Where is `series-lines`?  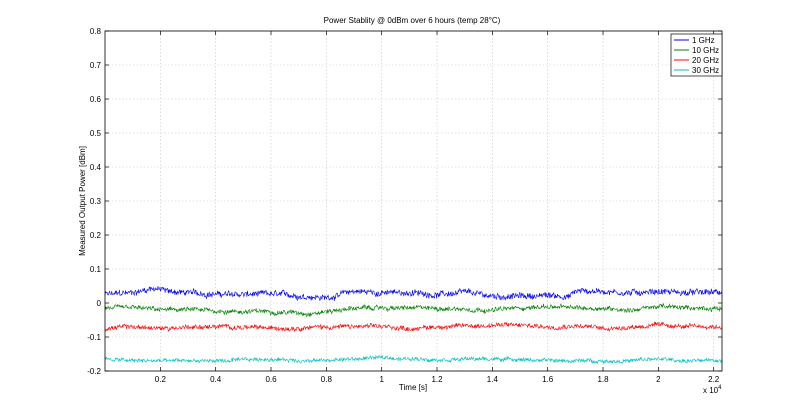
series-lines is located at coordinates (413, 325).